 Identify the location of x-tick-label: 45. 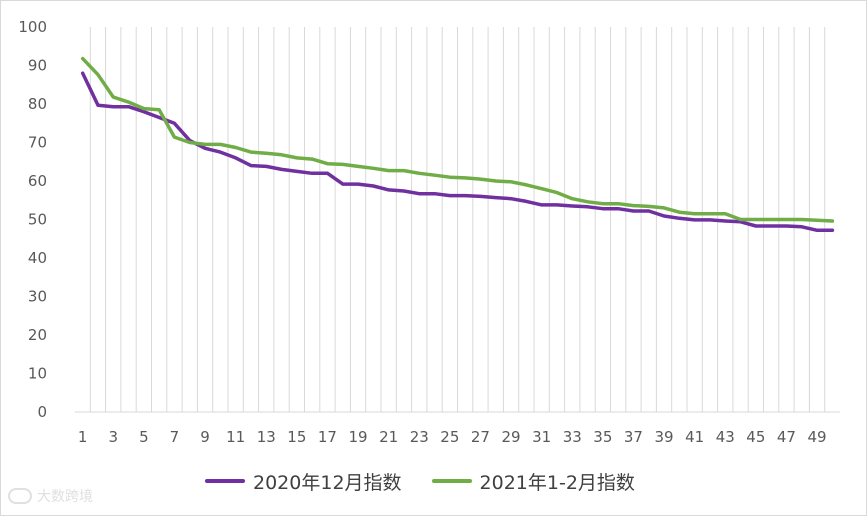
(755, 437).